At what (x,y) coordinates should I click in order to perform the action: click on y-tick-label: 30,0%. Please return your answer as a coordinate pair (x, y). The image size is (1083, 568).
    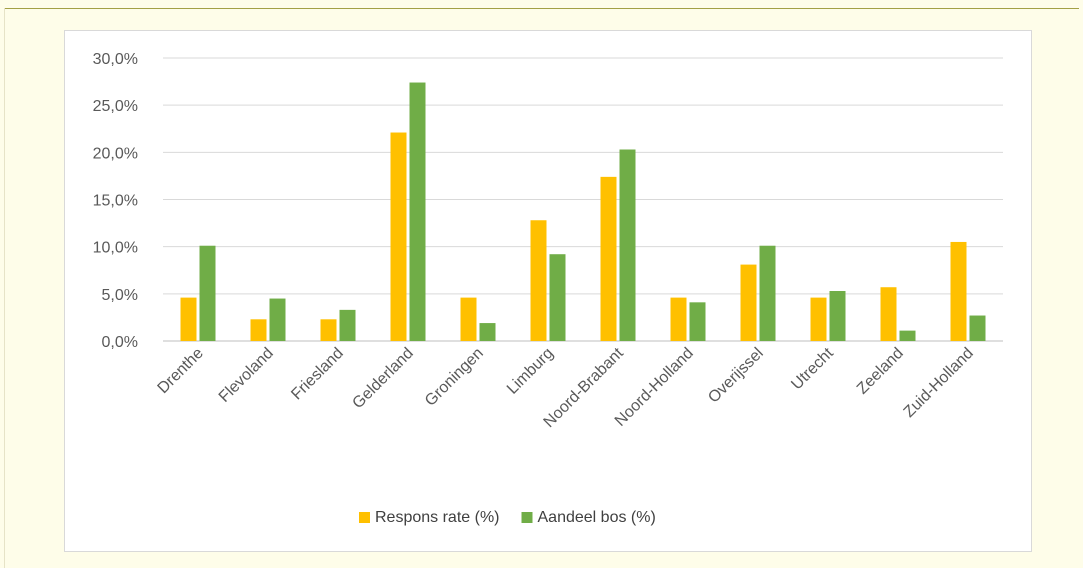
    Looking at the image, I should click on (115, 59).